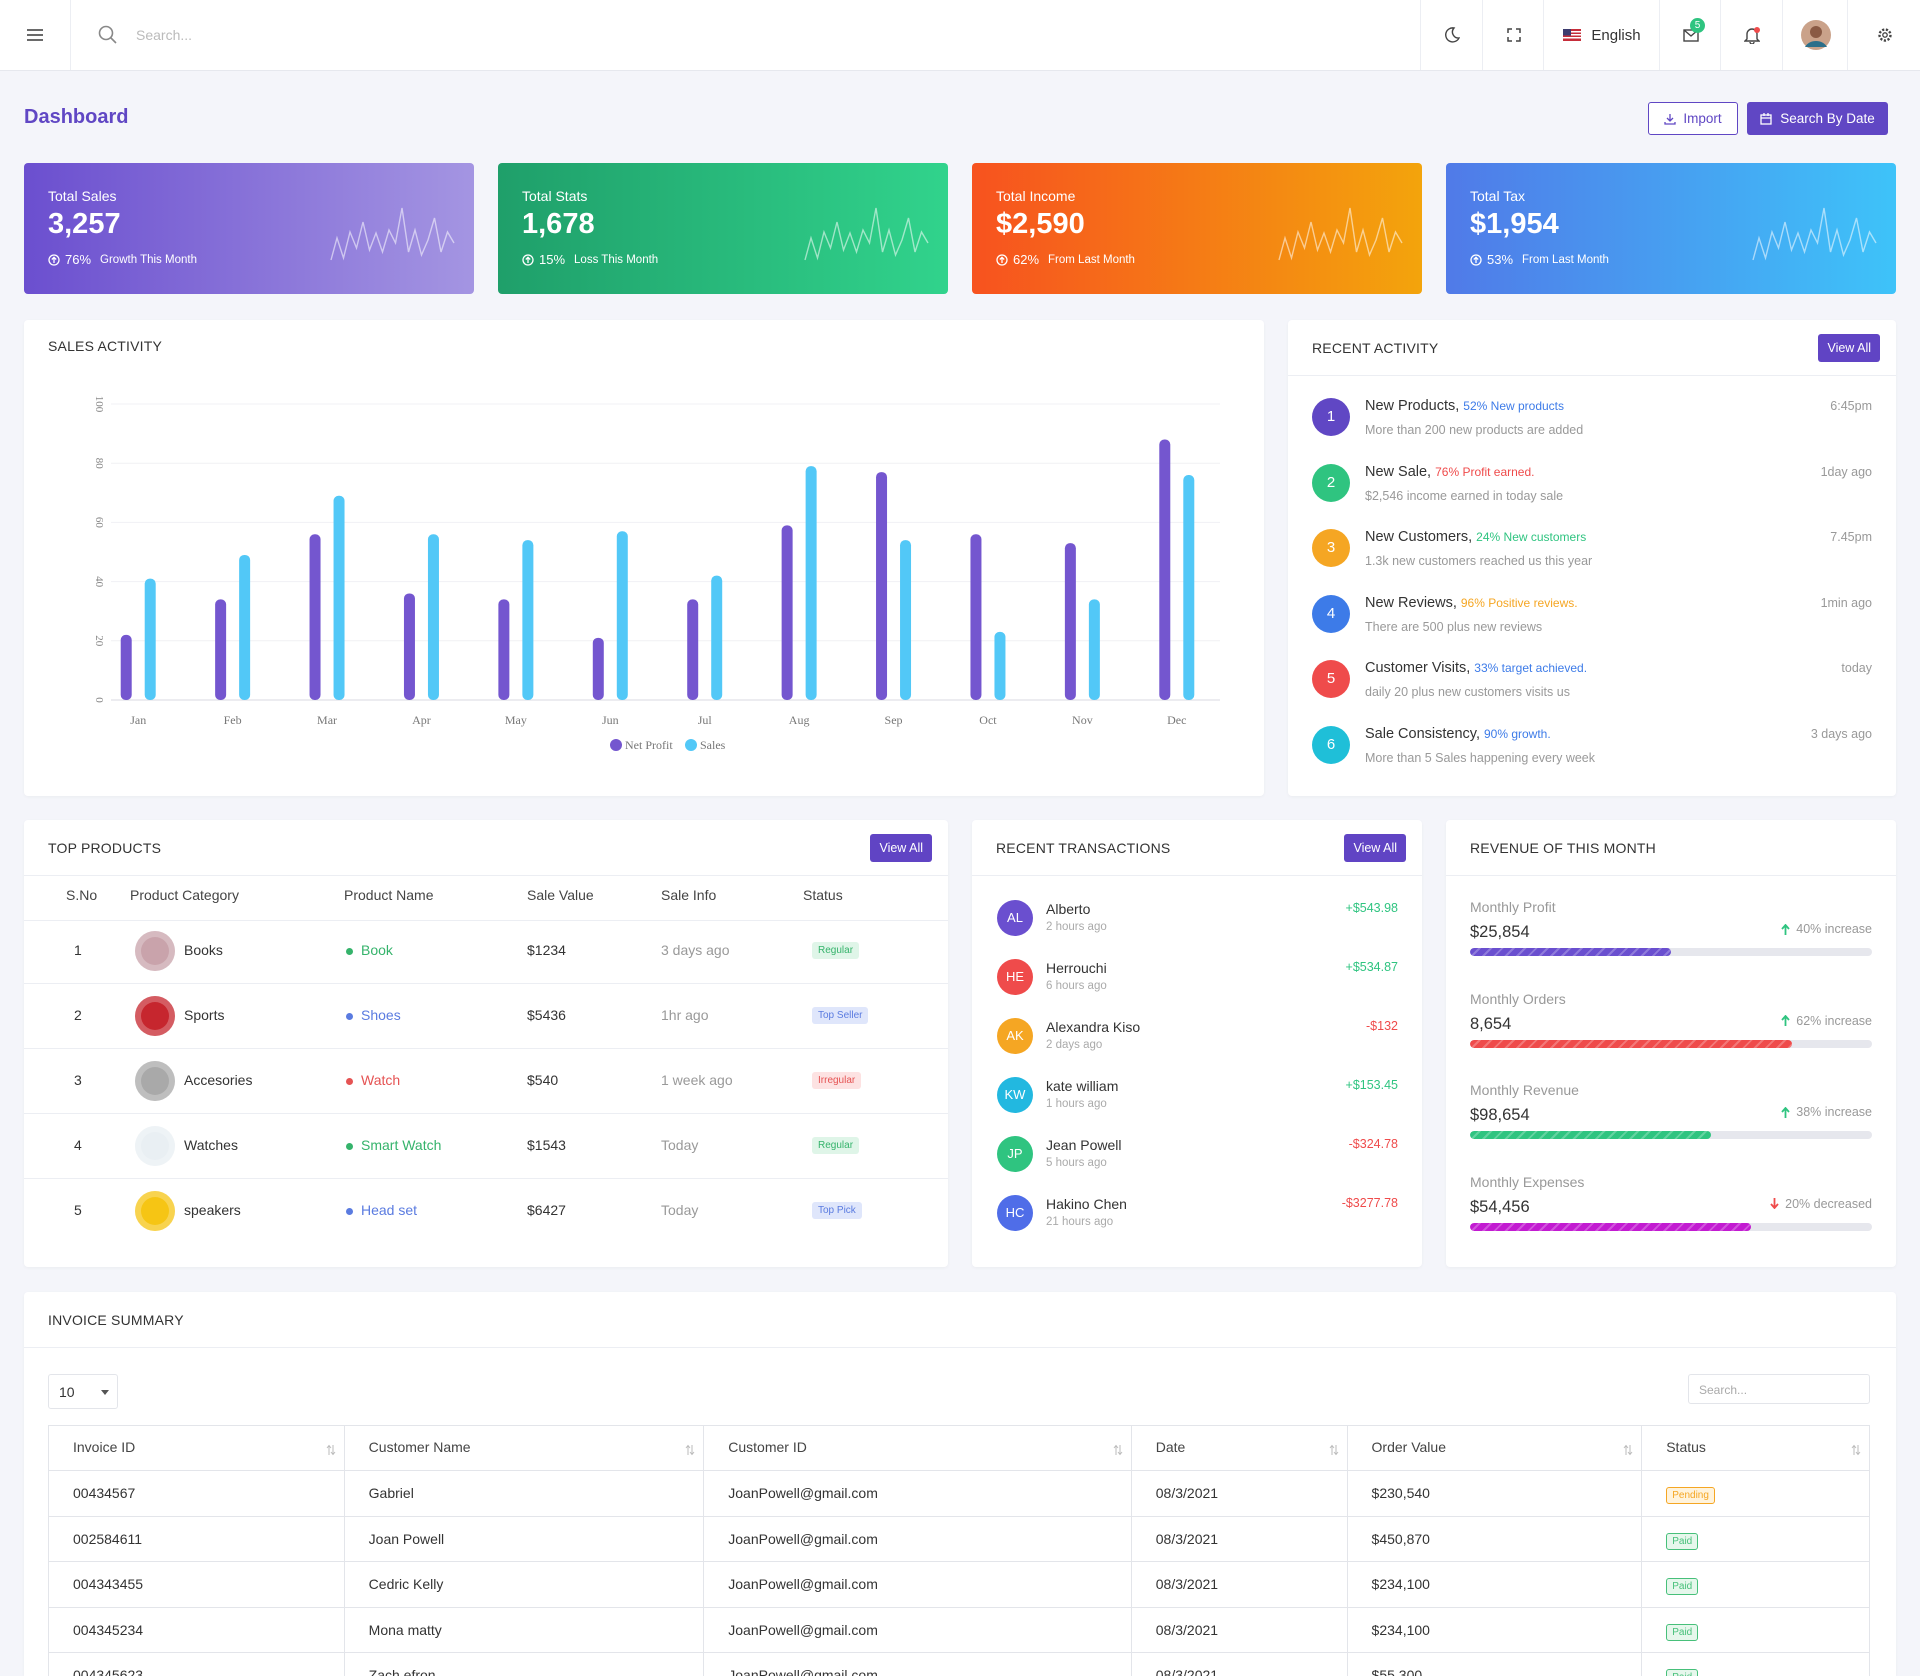 The image size is (1920, 1676). I want to click on language-select: English, so click(1601, 35).